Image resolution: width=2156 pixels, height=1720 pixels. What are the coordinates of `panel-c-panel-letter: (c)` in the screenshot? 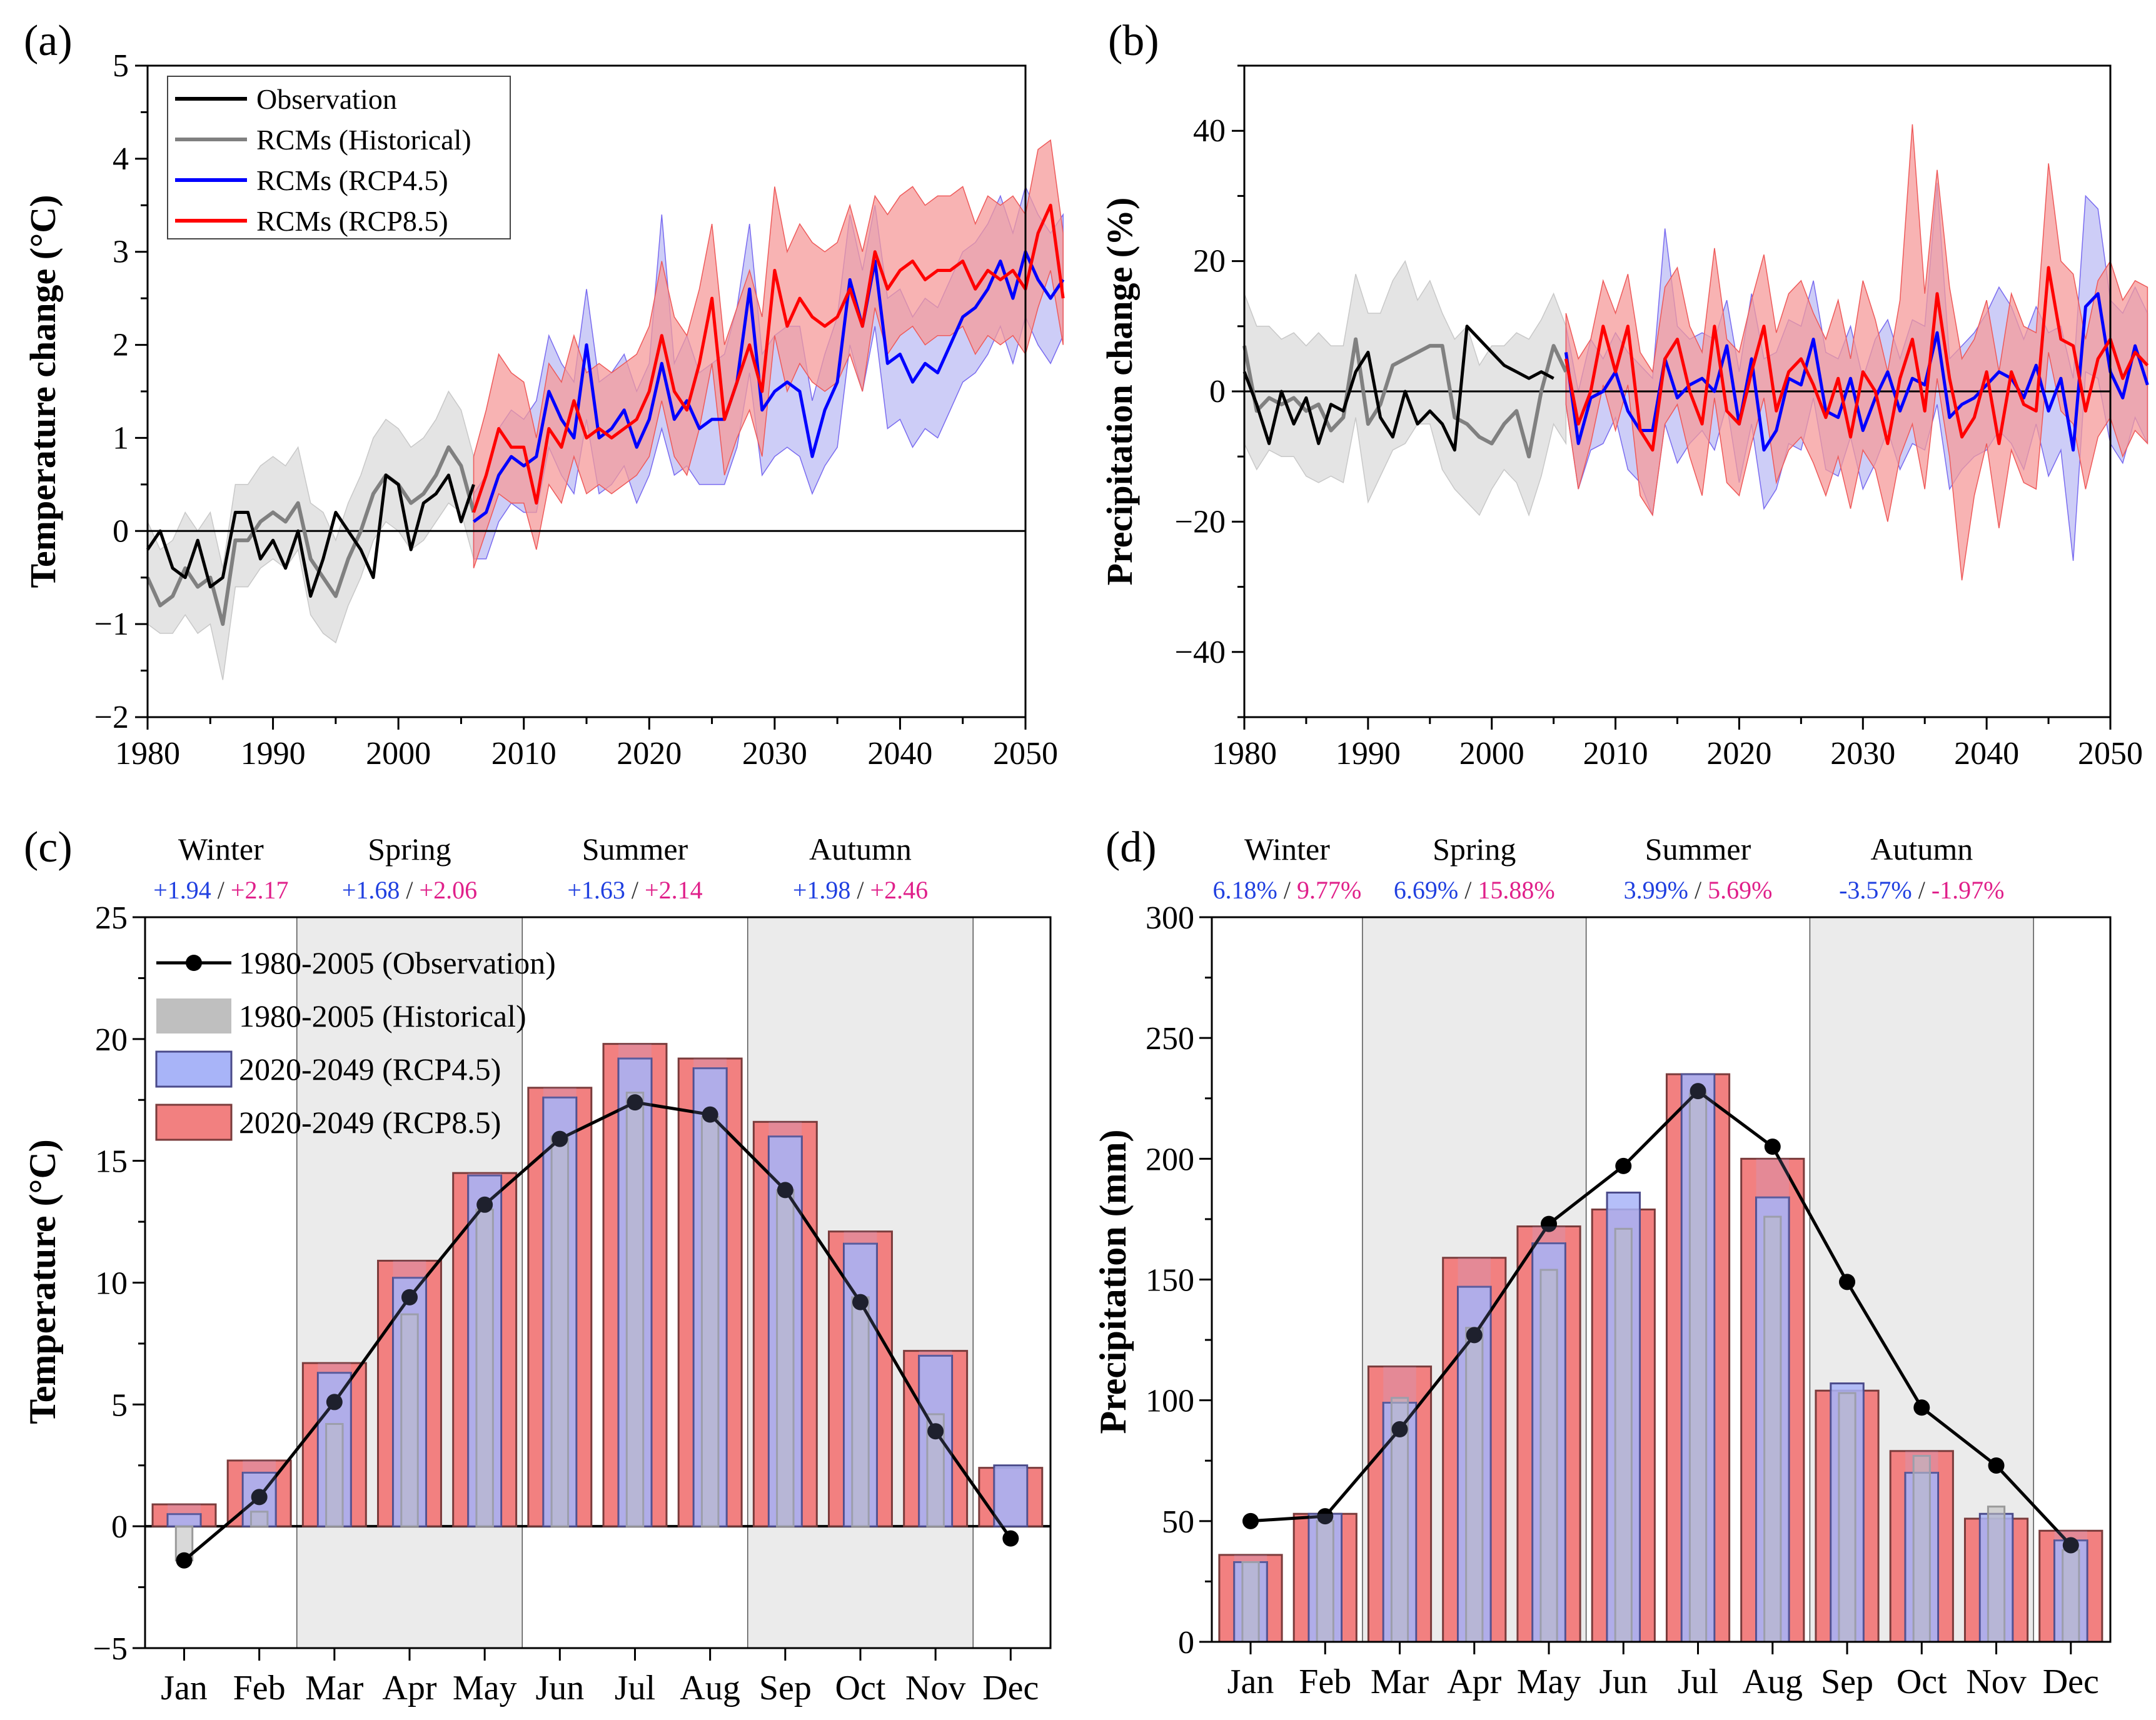 It's located at (48, 848).